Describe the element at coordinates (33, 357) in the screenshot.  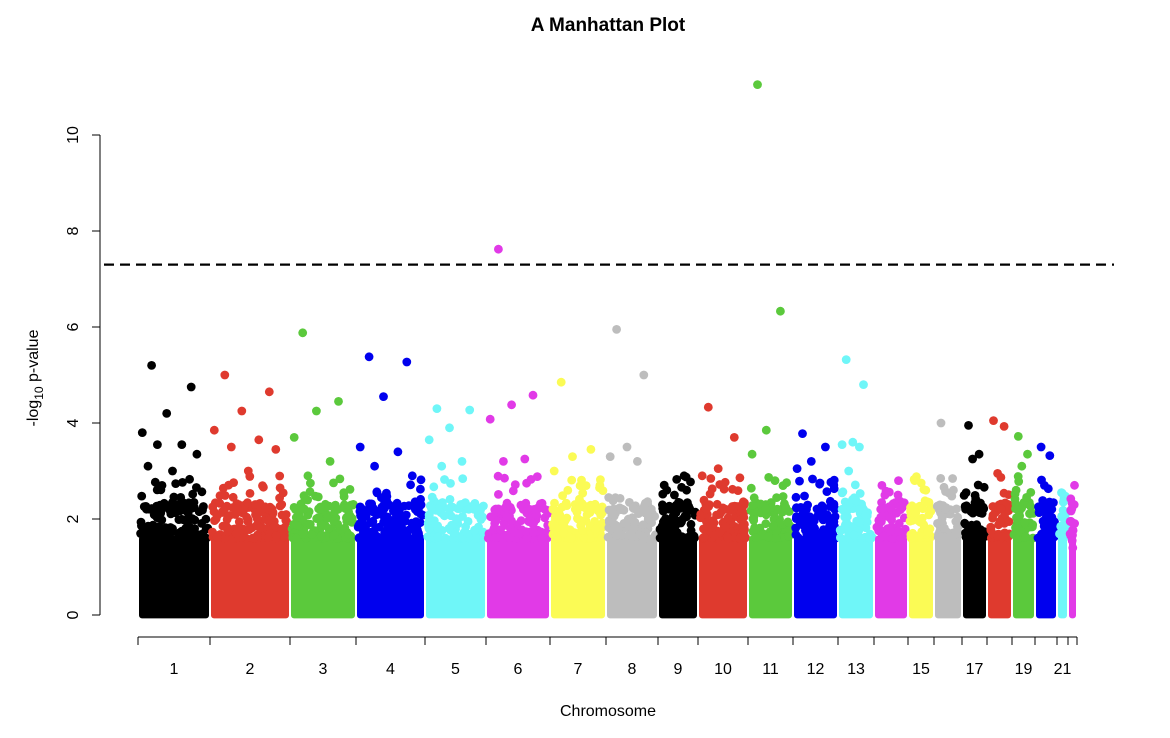
I see `y-axis-label-tail: p-value` at that location.